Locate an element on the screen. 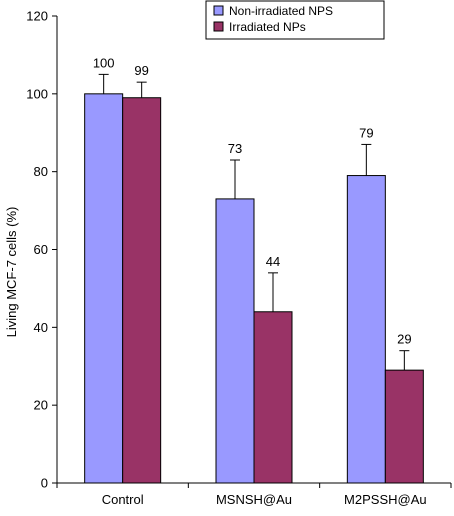 The width and height of the screenshot is (454, 516). data-label: 29 is located at coordinates (404, 339).